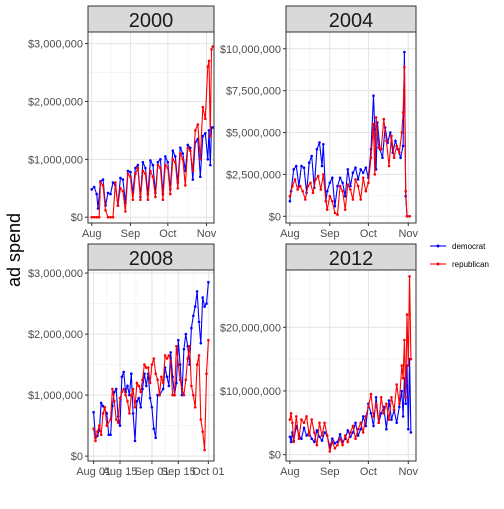  I want to click on x-tick-label: Sep, so click(330, 472).